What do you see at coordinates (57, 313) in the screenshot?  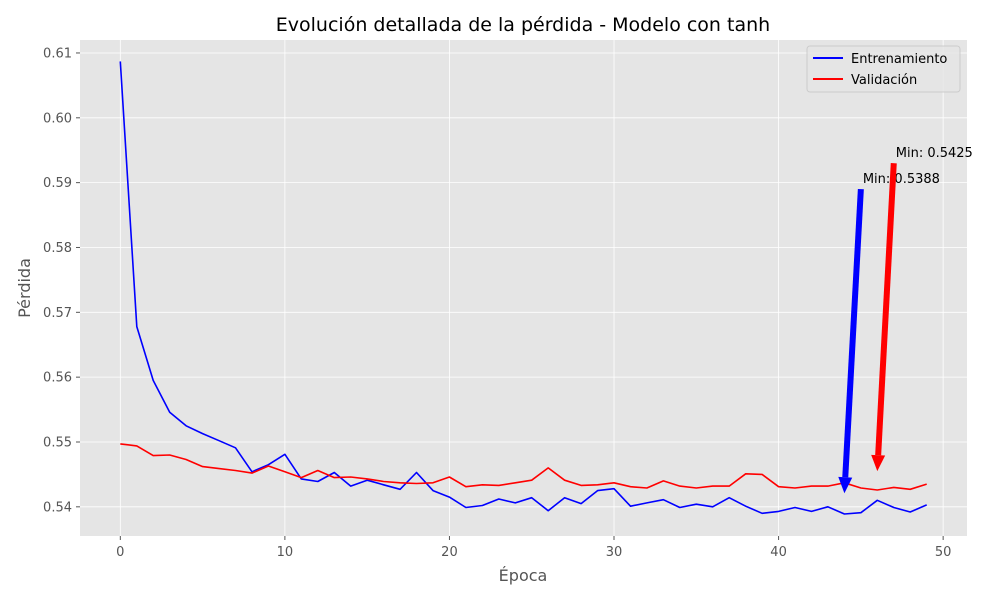 I see `y-tick-label: 0.57` at bounding box center [57, 313].